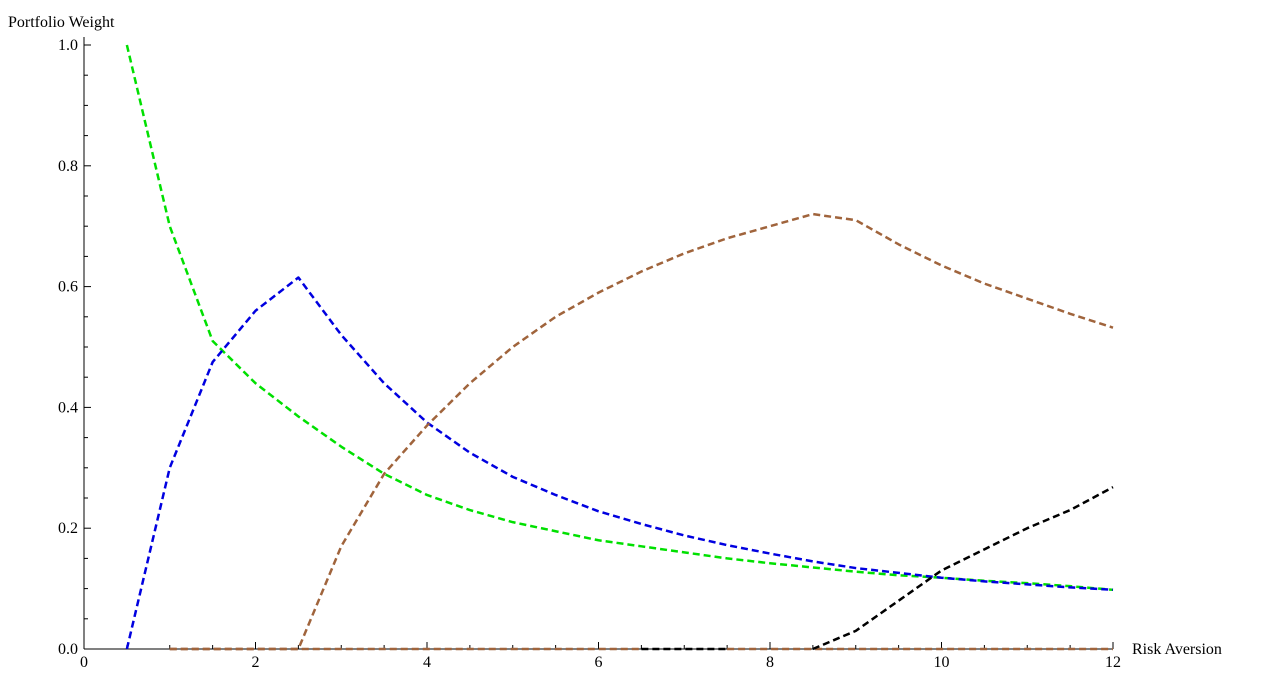 The height and width of the screenshot is (675, 1263). Describe the element at coordinates (68, 649) in the screenshot. I see `y-tick-label: 0.0` at that location.